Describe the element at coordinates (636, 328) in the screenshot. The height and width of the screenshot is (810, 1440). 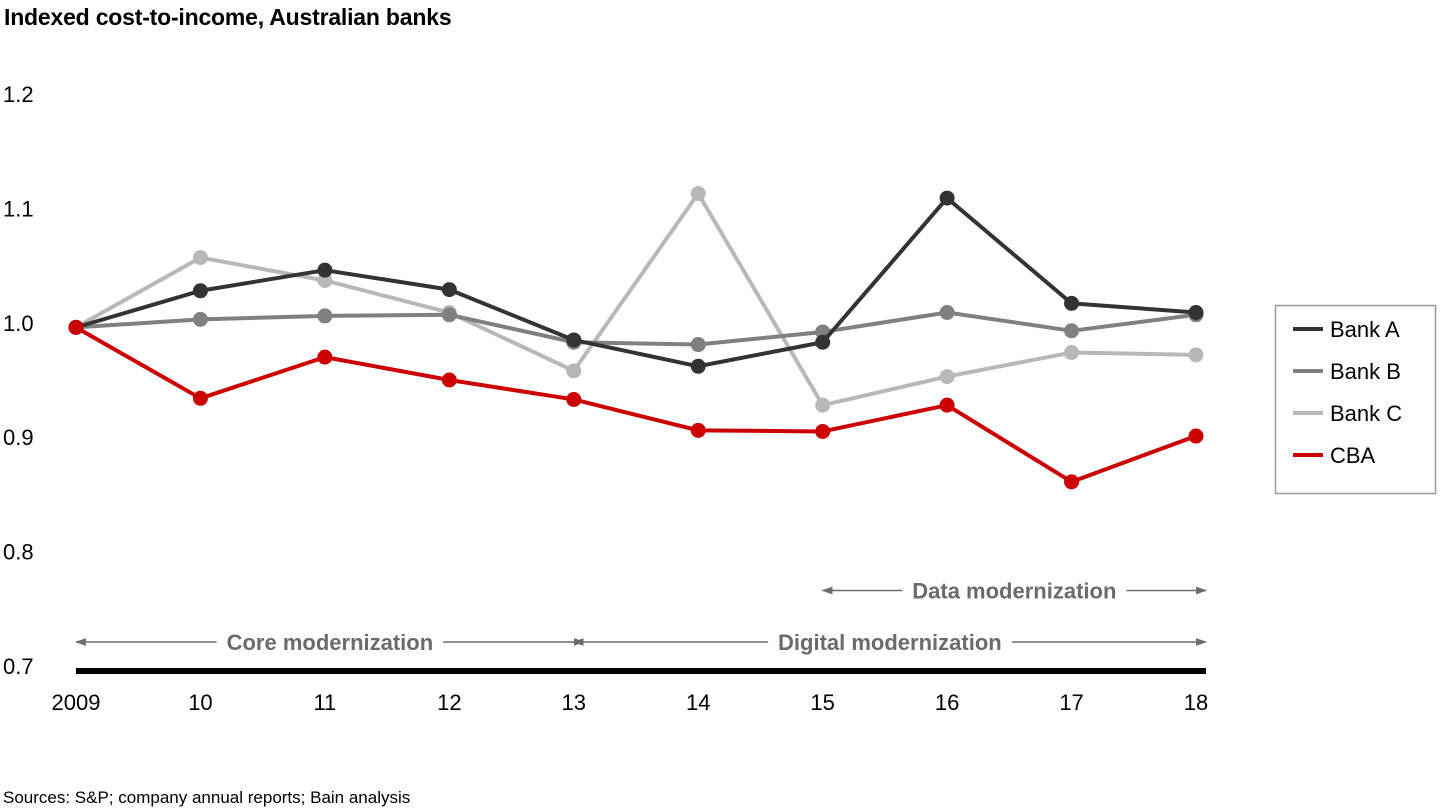
I see `series-line-bank-b` at that location.